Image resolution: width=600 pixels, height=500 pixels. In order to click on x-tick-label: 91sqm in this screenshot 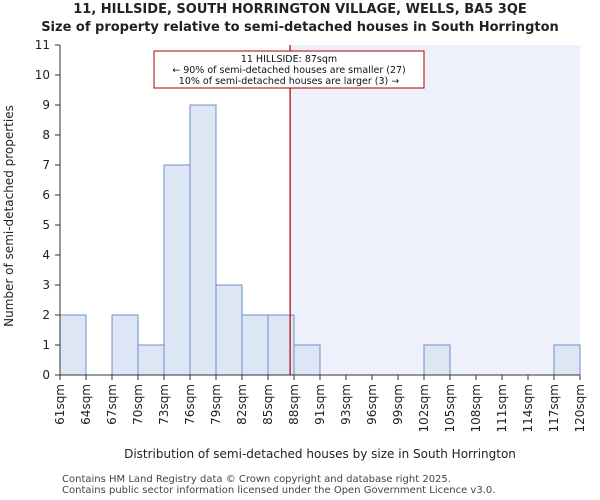, I will do `click(320, 404)`.